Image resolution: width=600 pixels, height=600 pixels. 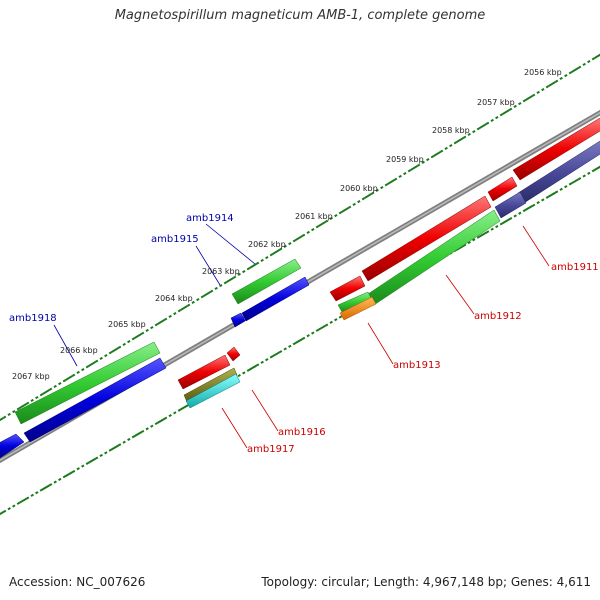 I want to click on kbp-label: 2066 kbp, so click(x=79, y=350).